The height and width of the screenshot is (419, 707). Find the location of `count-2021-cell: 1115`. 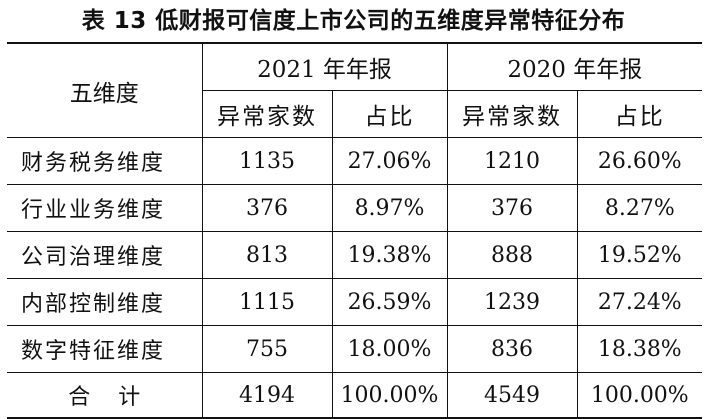

count-2021-cell: 1115 is located at coordinates (266, 302).